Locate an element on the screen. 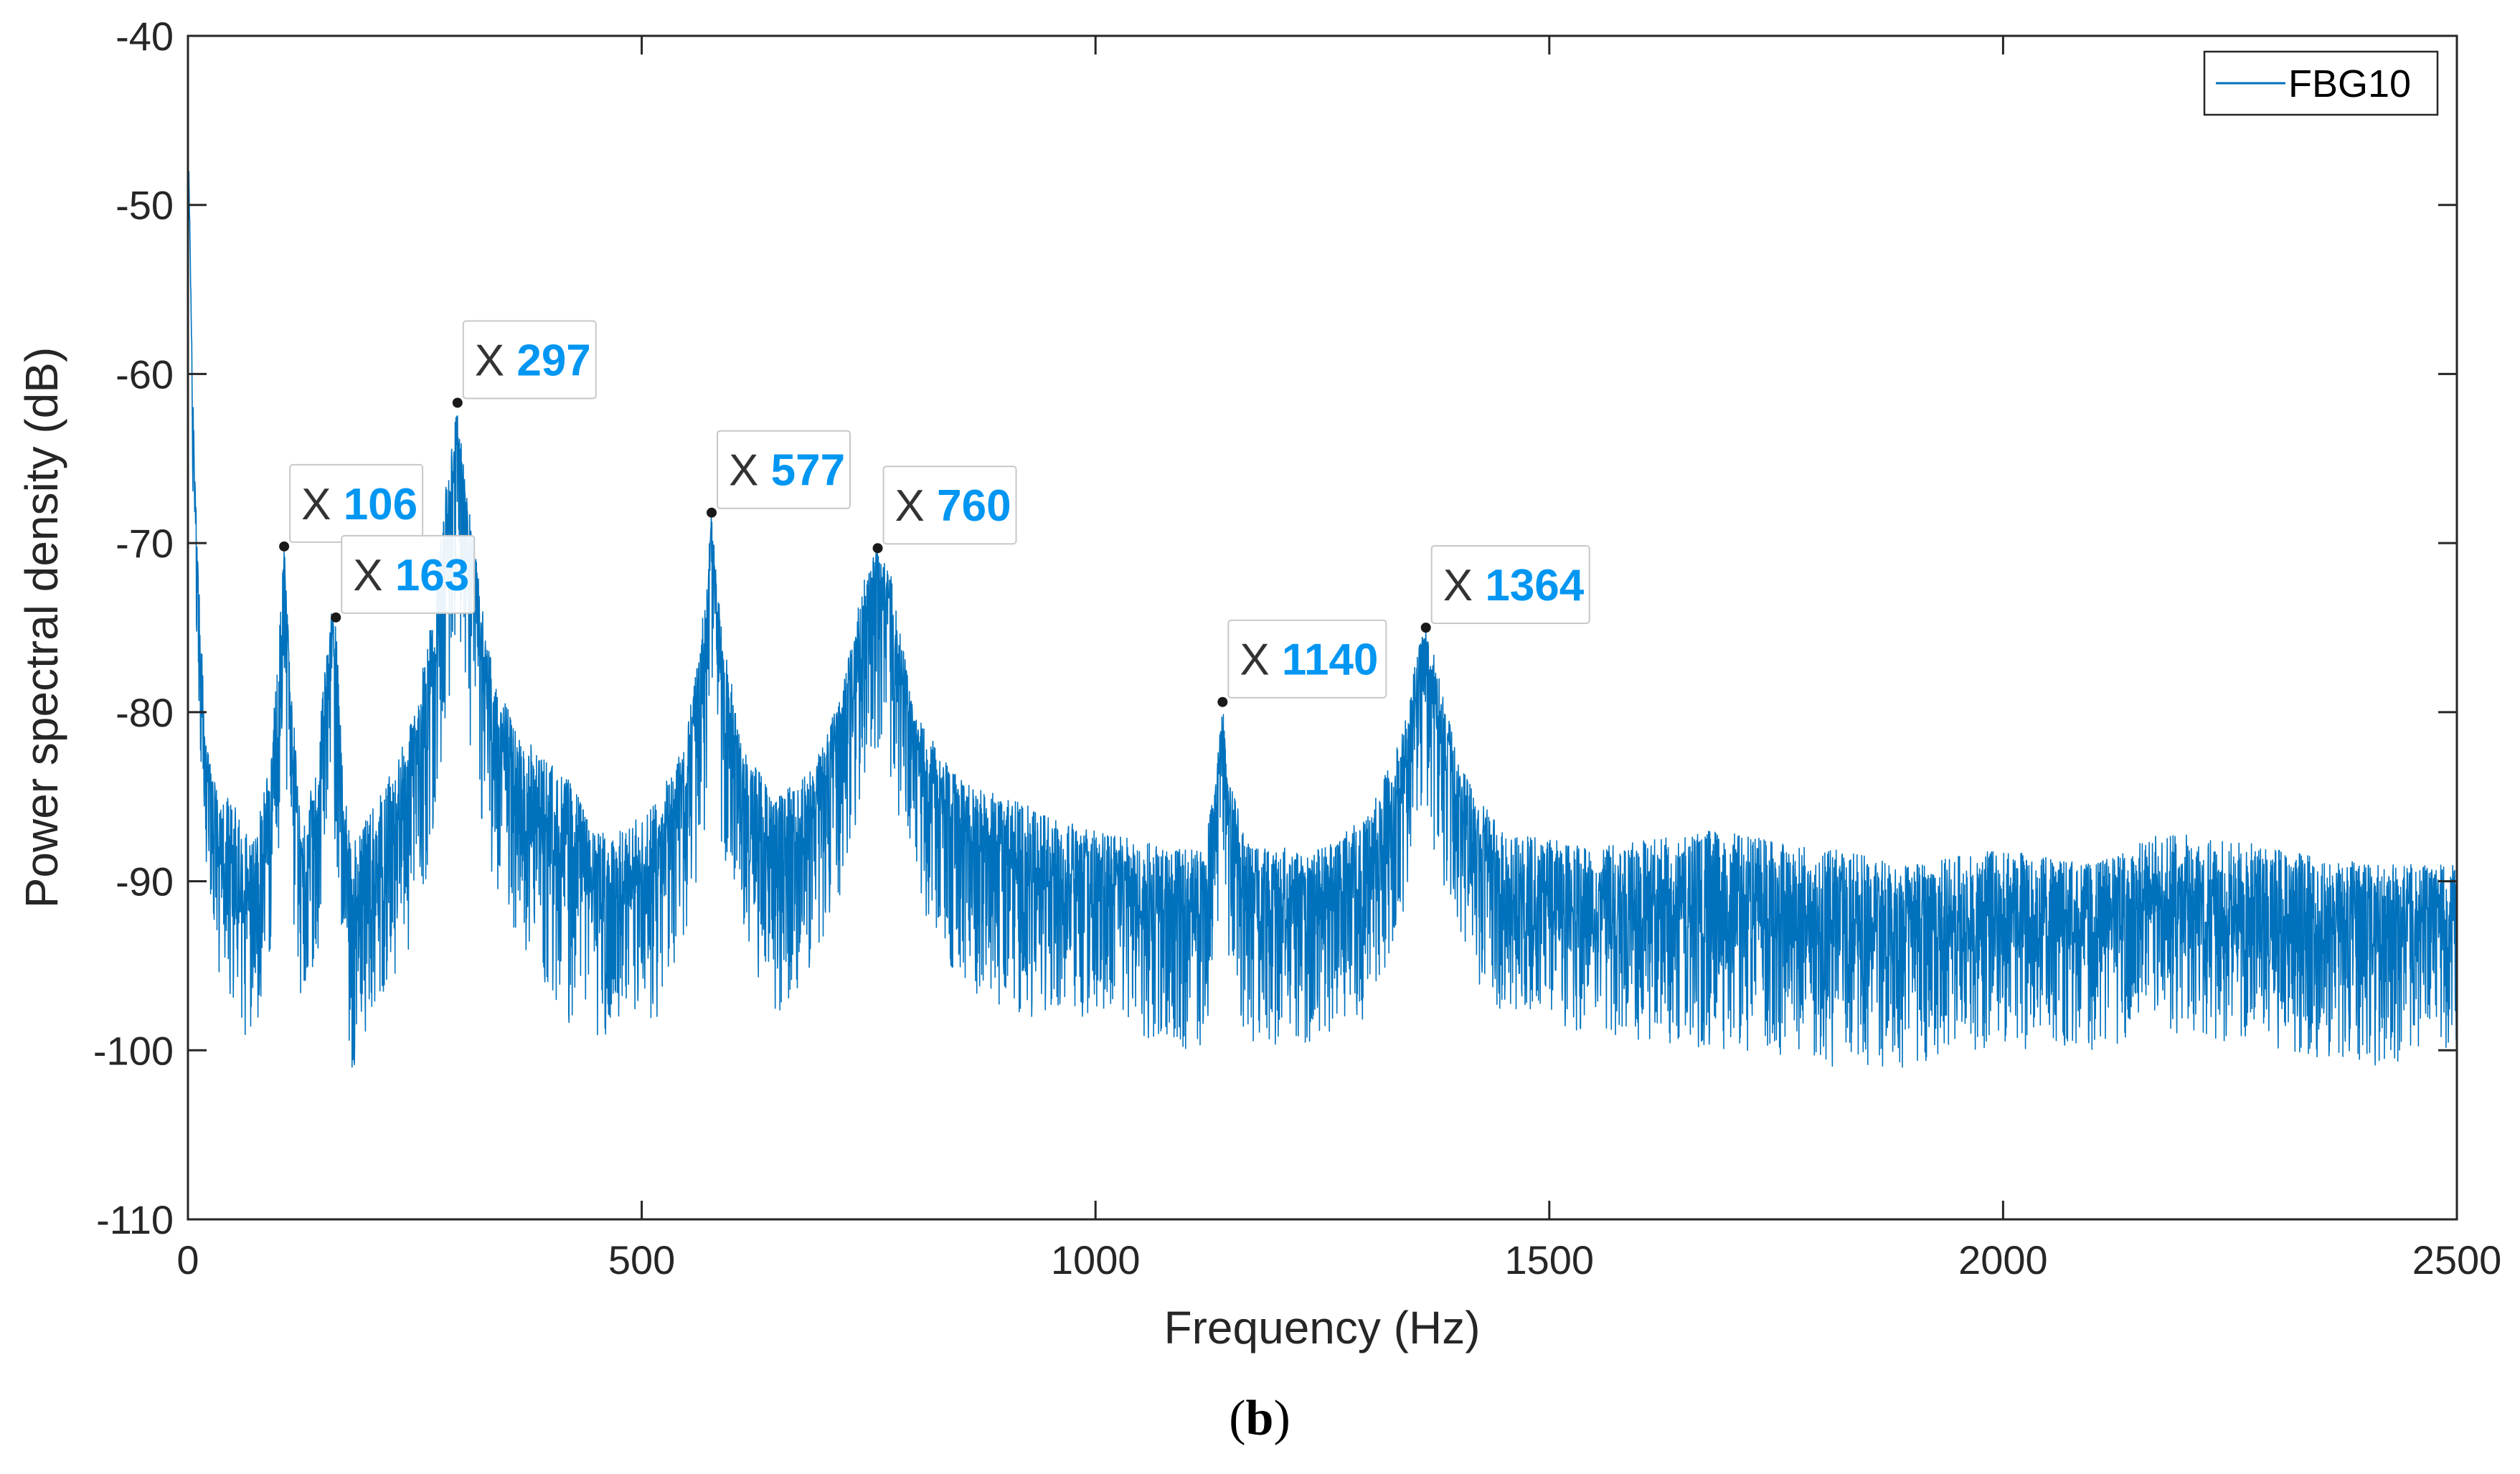  x-axis-label: Frequency (Hz) is located at coordinates (1322, 1327).